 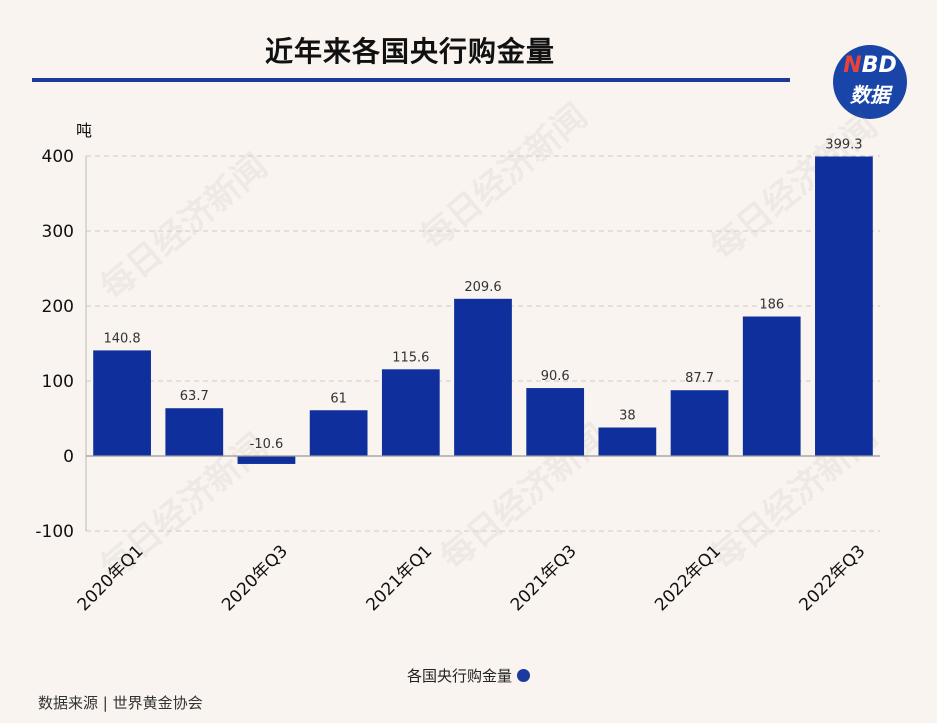 What do you see at coordinates (870, 82) in the screenshot?
I see `nbd-logo: NBD 数据` at bounding box center [870, 82].